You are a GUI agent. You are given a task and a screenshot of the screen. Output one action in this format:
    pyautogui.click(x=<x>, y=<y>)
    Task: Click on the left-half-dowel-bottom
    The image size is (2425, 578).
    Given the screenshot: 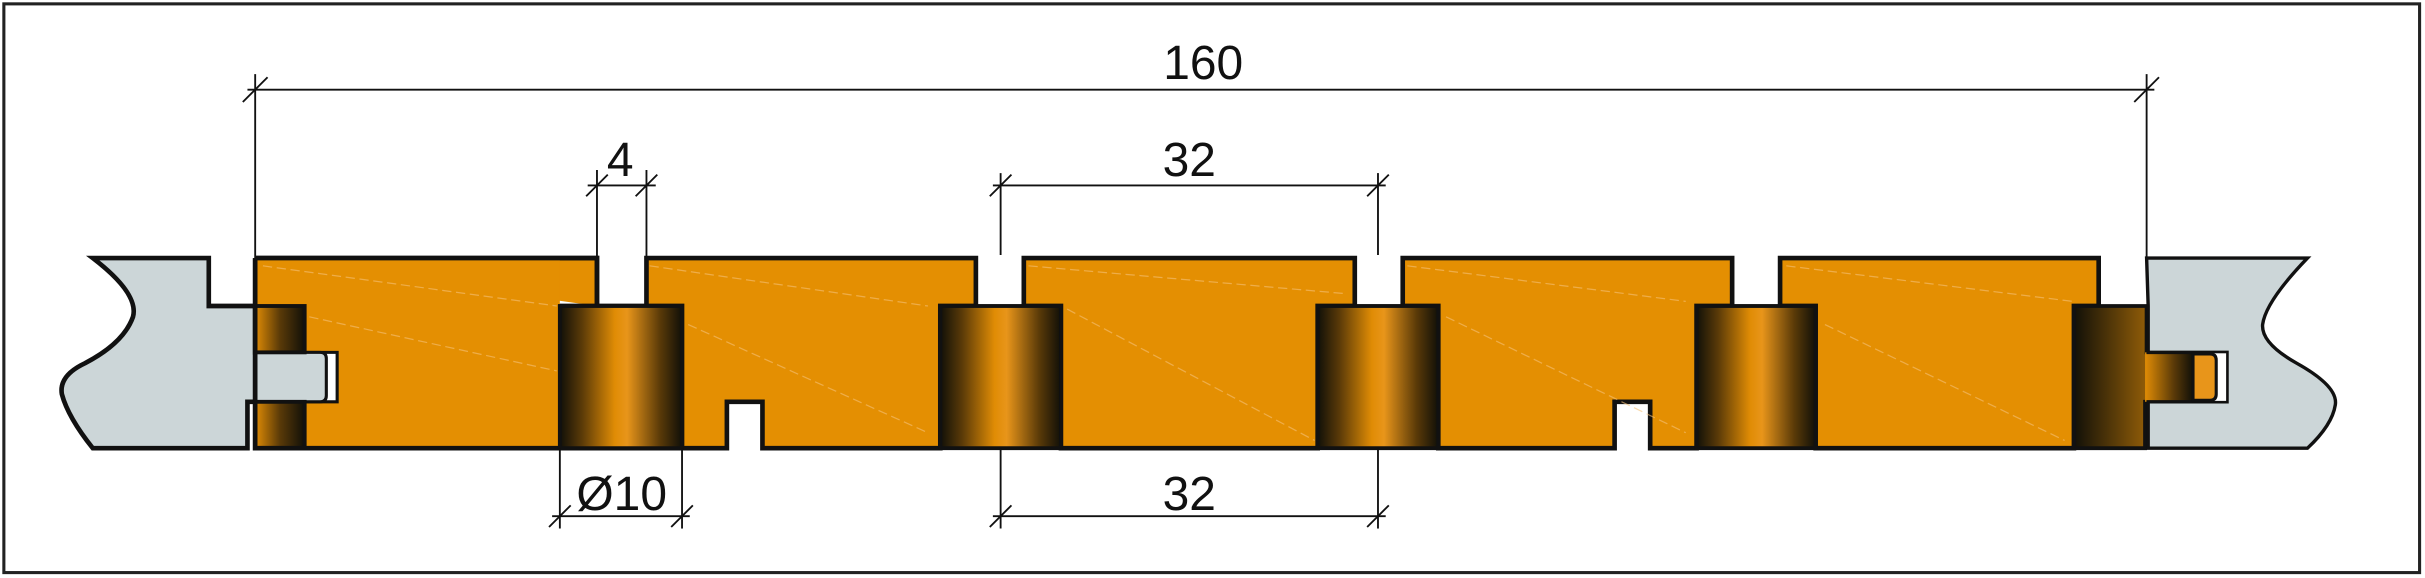 What is the action you would take?
    pyautogui.click(x=280, y=425)
    